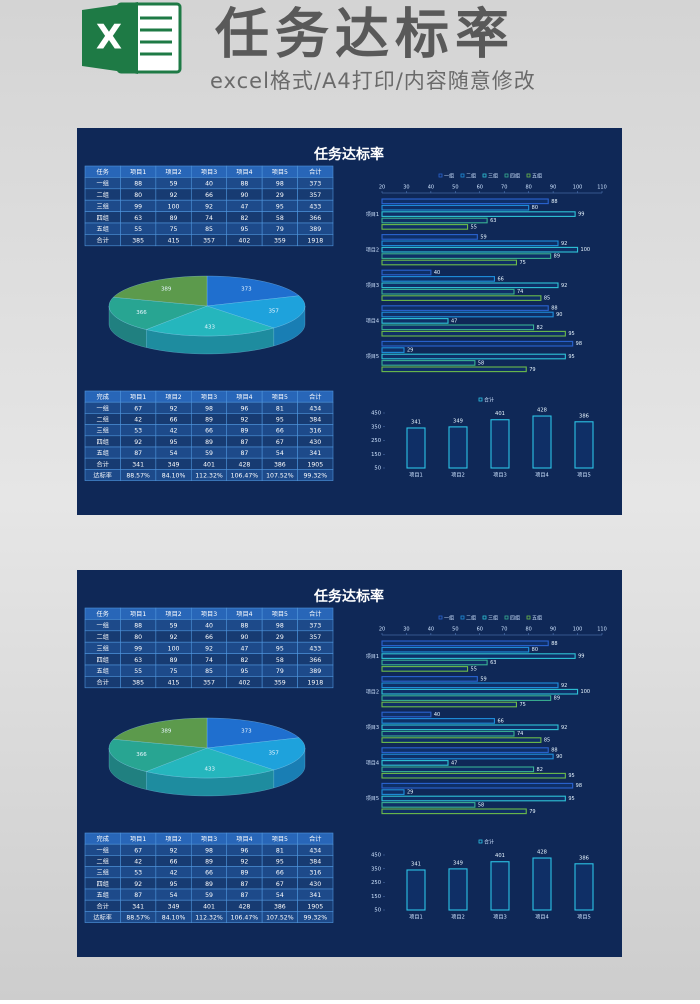 The height and width of the screenshot is (1004, 700). I want to click on cell-text: 389, so click(315, 229).